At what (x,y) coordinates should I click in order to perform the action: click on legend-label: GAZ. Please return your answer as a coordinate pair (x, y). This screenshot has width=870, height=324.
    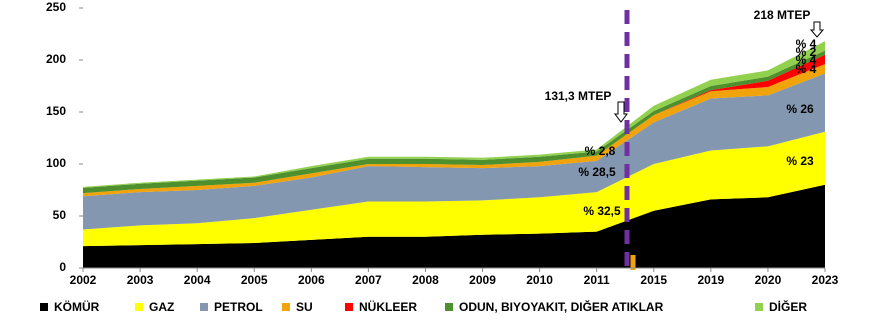
    Looking at the image, I should click on (161, 307).